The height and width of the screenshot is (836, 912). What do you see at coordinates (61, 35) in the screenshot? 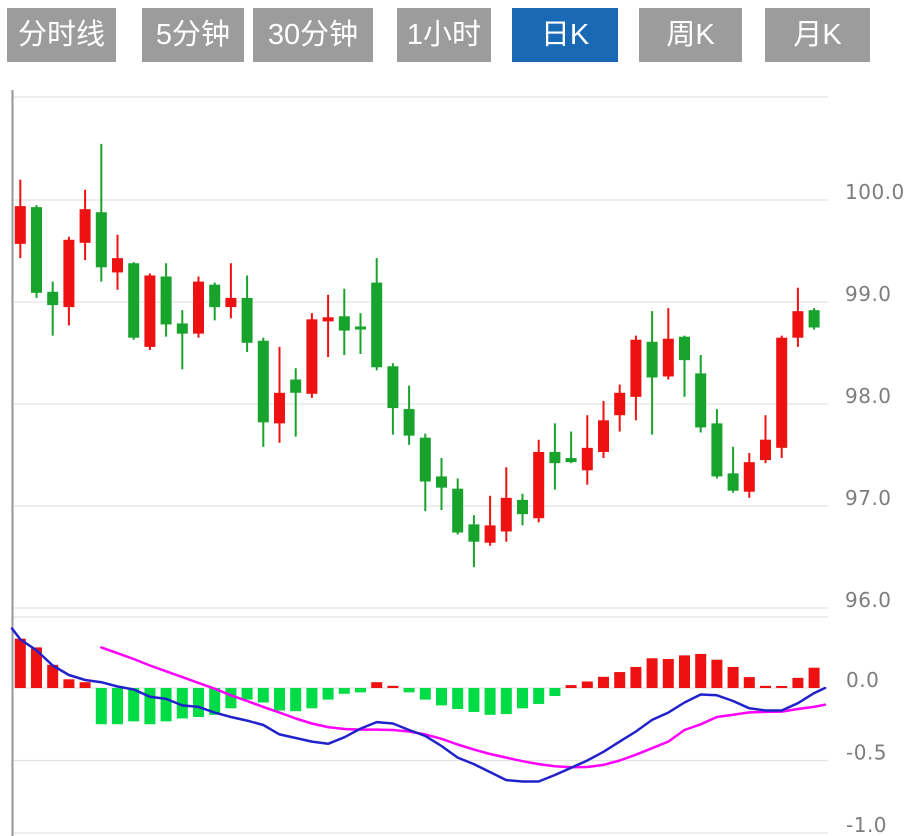
I see `tab-timeline: 分时线` at bounding box center [61, 35].